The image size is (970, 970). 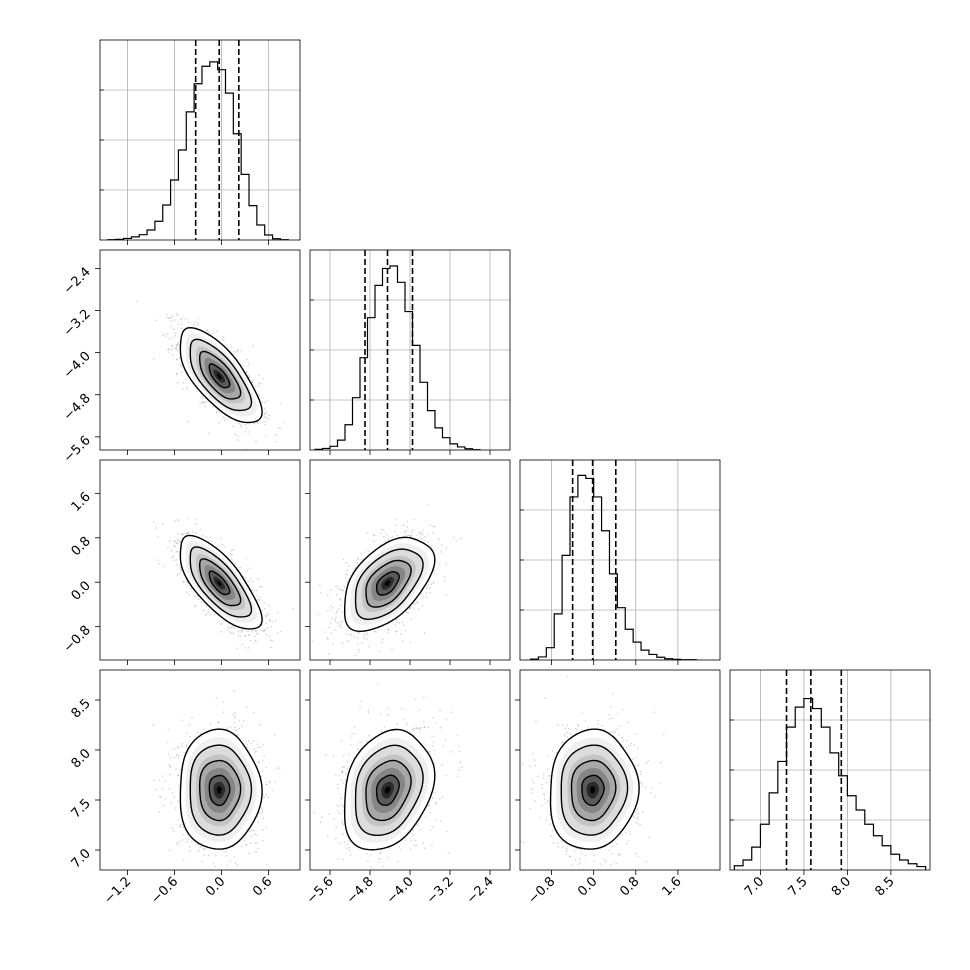 I want to click on scatter-panel-0-3-border, so click(x=200, y=770).